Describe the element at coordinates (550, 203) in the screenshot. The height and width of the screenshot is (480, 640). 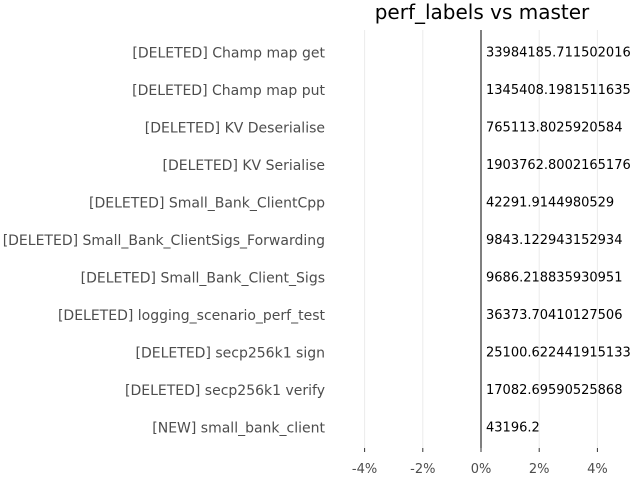
I see `data-label: 42291.9144980529` at that location.